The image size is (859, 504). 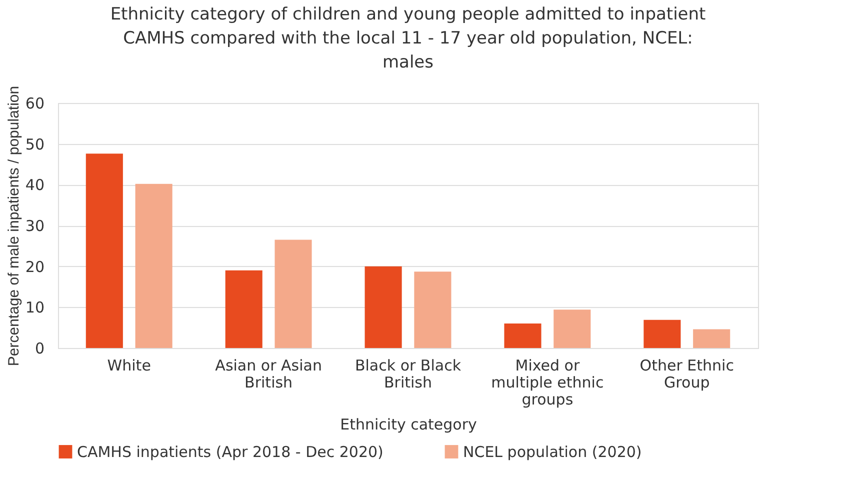 What do you see at coordinates (687, 374) in the screenshot?
I see `x-tick-label: Other Ethnic Group` at bounding box center [687, 374].